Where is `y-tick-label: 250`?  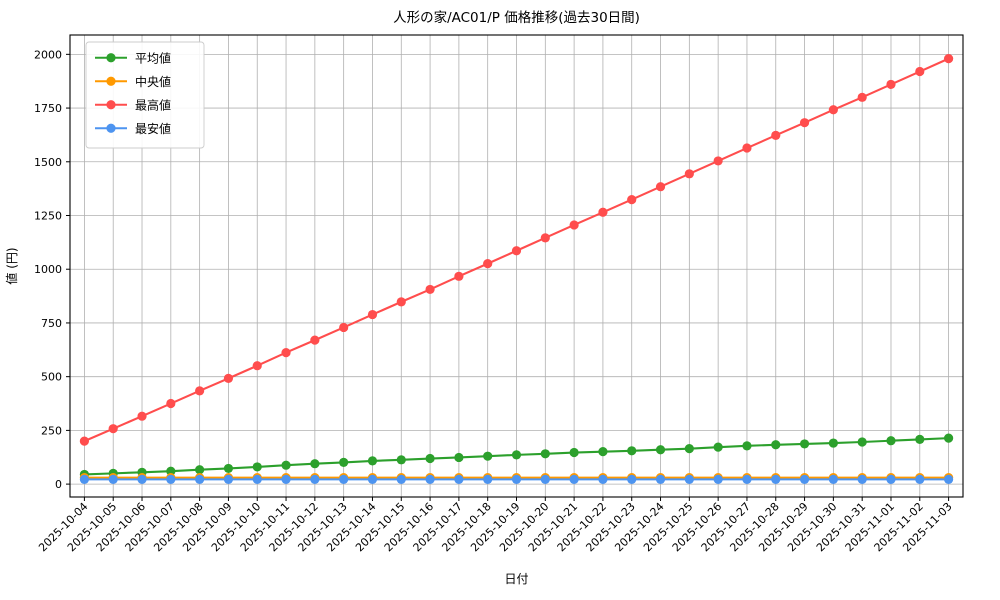 y-tick-label: 250 is located at coordinates (51, 430).